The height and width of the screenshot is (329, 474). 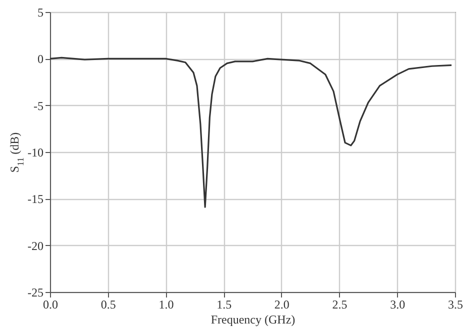 What do you see at coordinates (36, 199) in the screenshot?
I see `y-tick-label: -15` at bounding box center [36, 199].